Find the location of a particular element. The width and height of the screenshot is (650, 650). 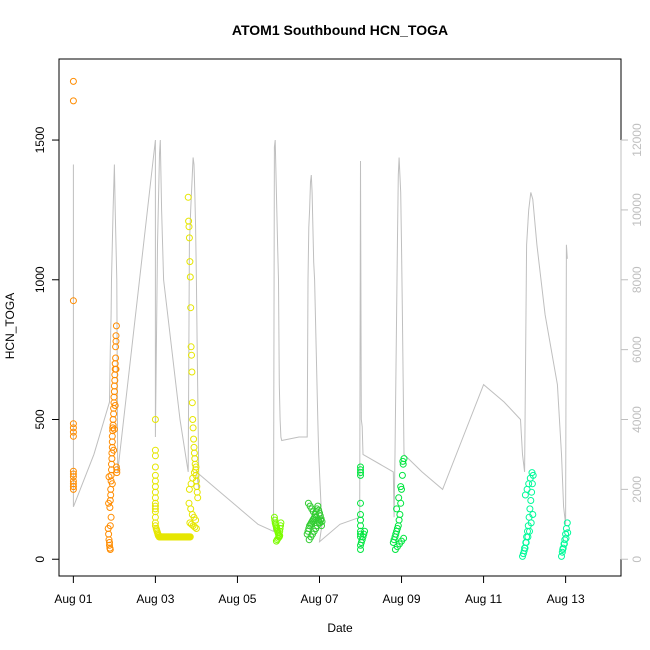

x-tick-label: Aug 11 is located at coordinates (483, 599).